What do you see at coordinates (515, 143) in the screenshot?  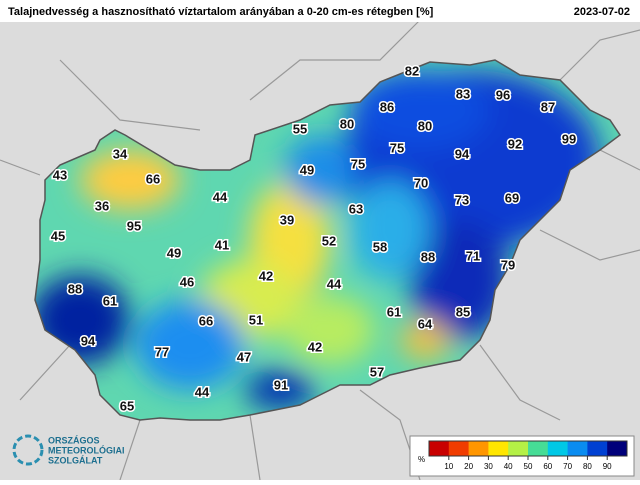 I see `station-value: 92` at bounding box center [515, 143].